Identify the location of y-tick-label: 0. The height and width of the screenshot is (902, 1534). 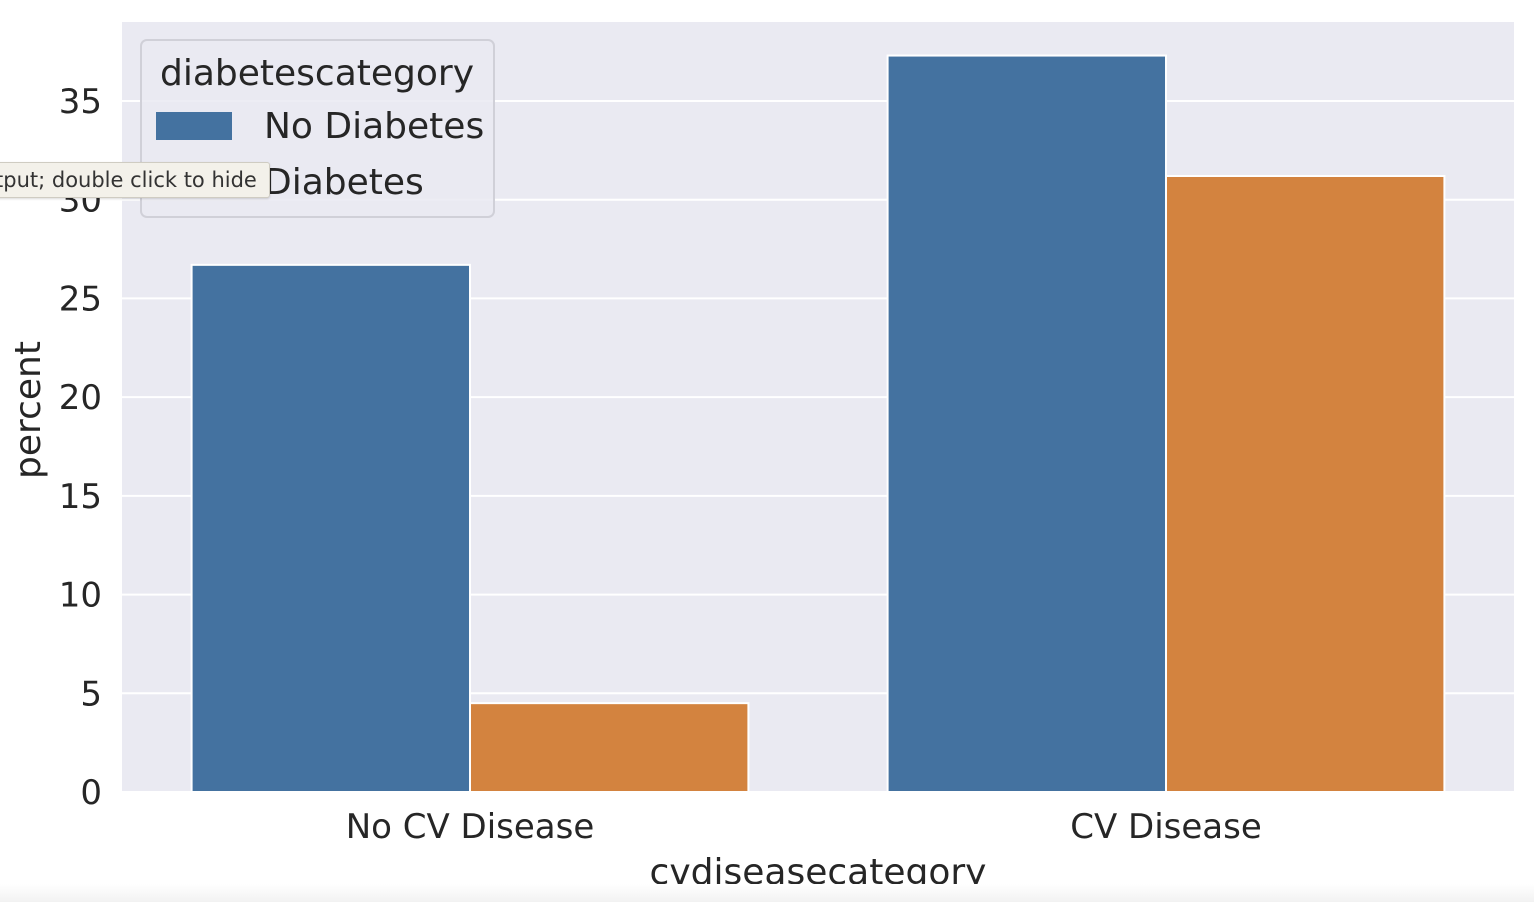
(91, 793).